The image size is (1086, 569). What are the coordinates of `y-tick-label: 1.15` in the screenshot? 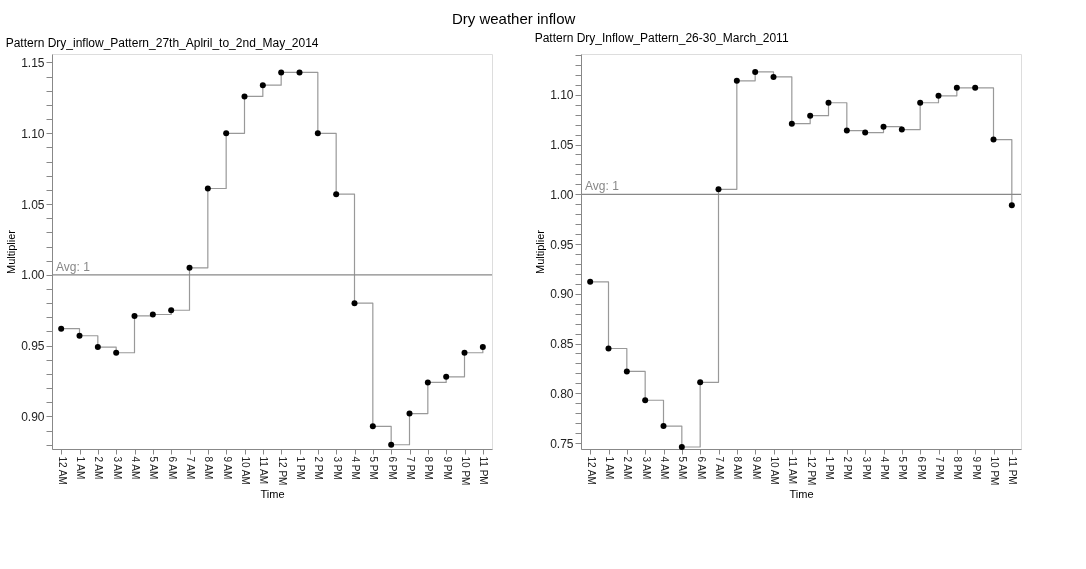 It's located at (33, 62).